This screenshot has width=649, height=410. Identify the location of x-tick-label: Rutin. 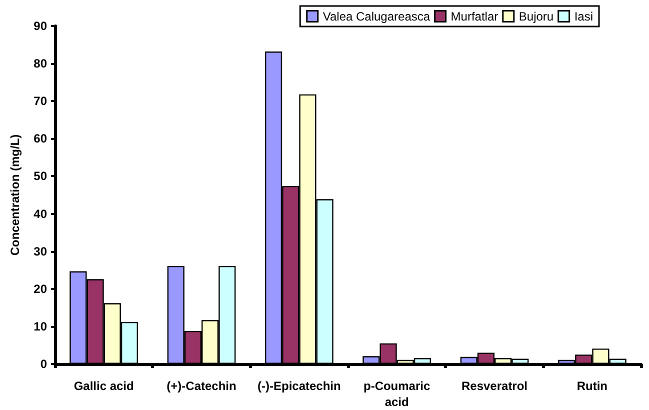
(592, 386).